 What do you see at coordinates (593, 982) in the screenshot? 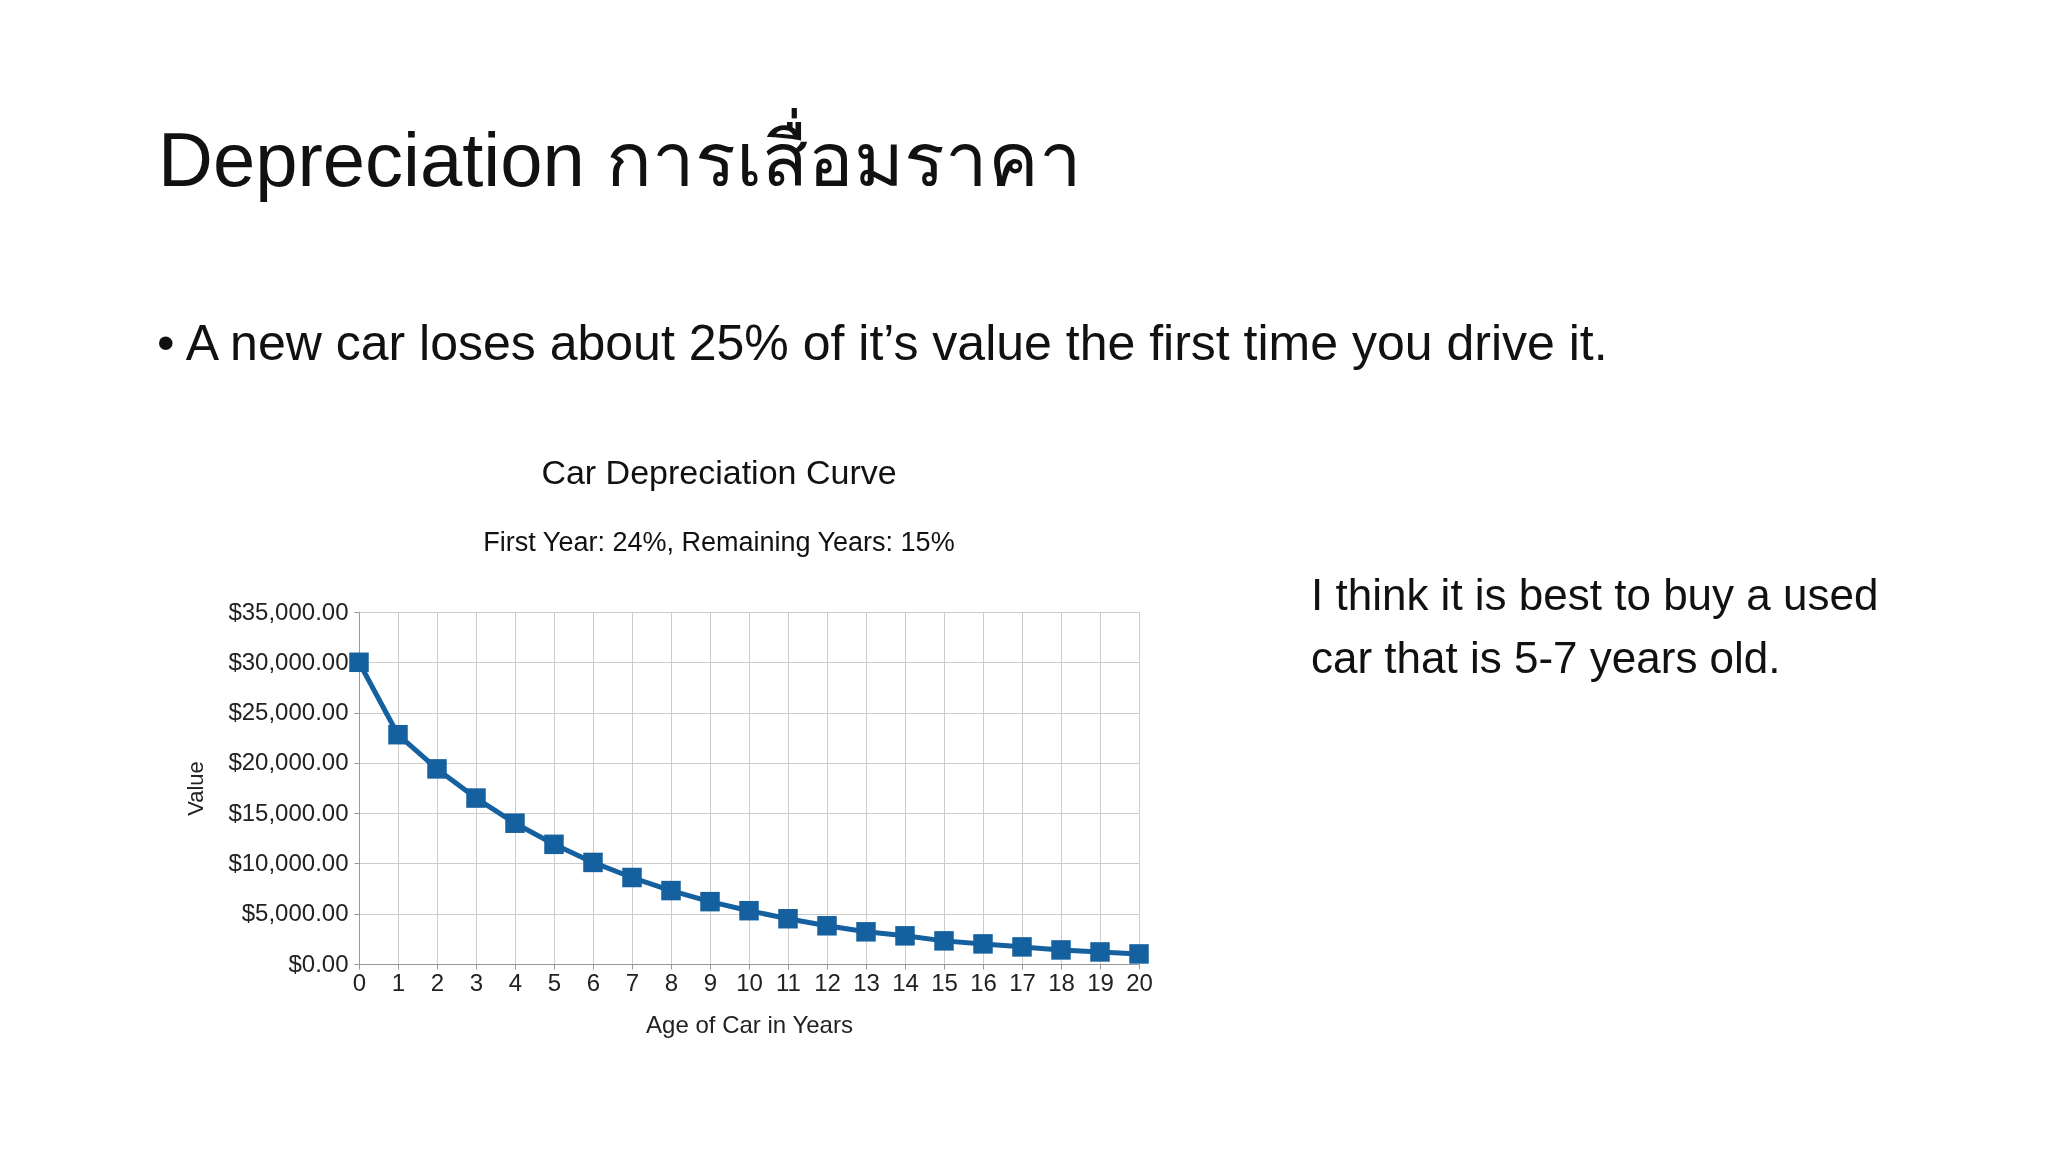
I see `x-tick-label: 6` at bounding box center [593, 982].